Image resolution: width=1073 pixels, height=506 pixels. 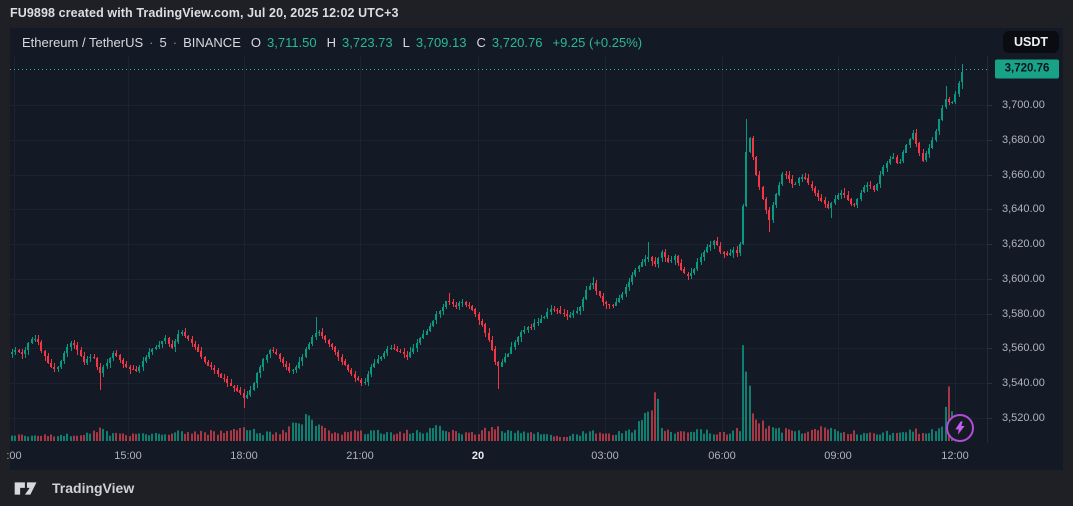 What do you see at coordinates (1023, 383) in the screenshot?
I see `price-tick-label: 3,540.00` at bounding box center [1023, 383].